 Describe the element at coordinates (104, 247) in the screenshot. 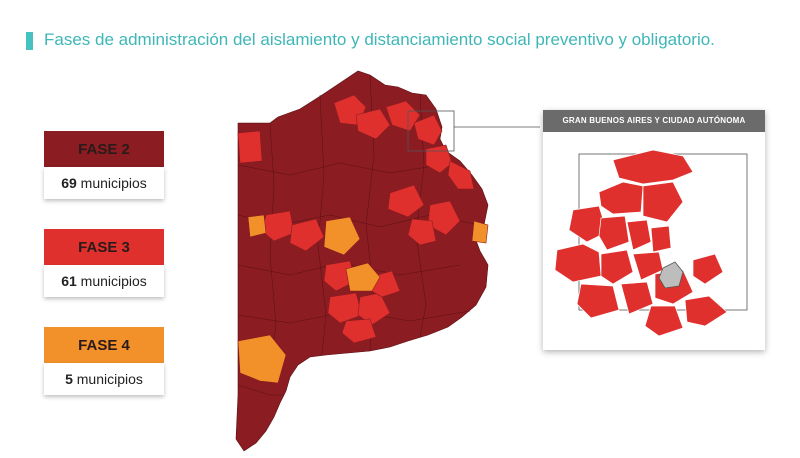

I see `legend-fase-3-label: FASE 3` at that location.